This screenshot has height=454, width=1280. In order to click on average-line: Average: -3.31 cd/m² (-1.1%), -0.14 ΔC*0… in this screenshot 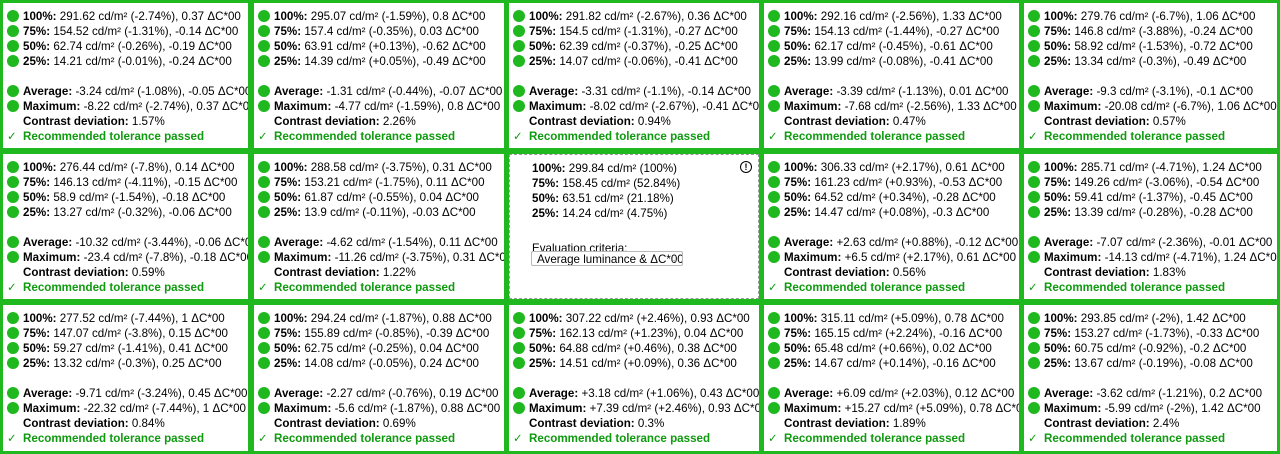, I will do `click(632, 92)`.